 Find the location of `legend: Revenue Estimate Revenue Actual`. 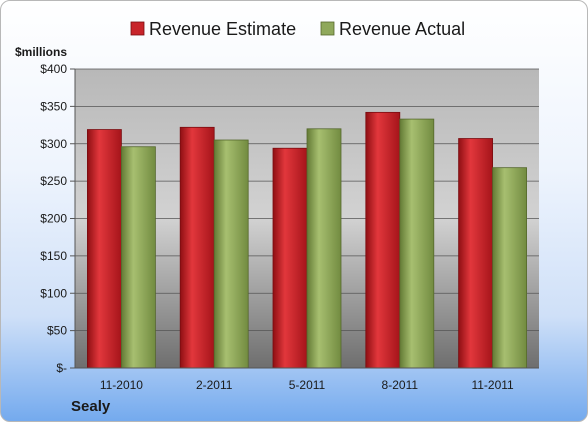

legend: Revenue Estimate Revenue Actual is located at coordinates (297, 29).